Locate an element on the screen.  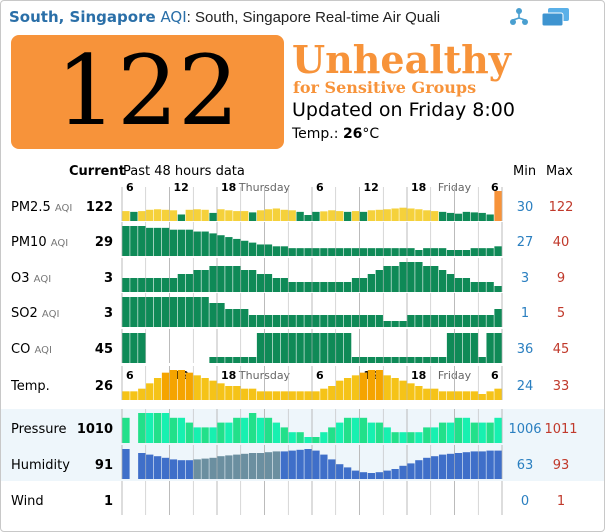
row-co: CO AQI 45 36 45 is located at coordinates (302, 347).